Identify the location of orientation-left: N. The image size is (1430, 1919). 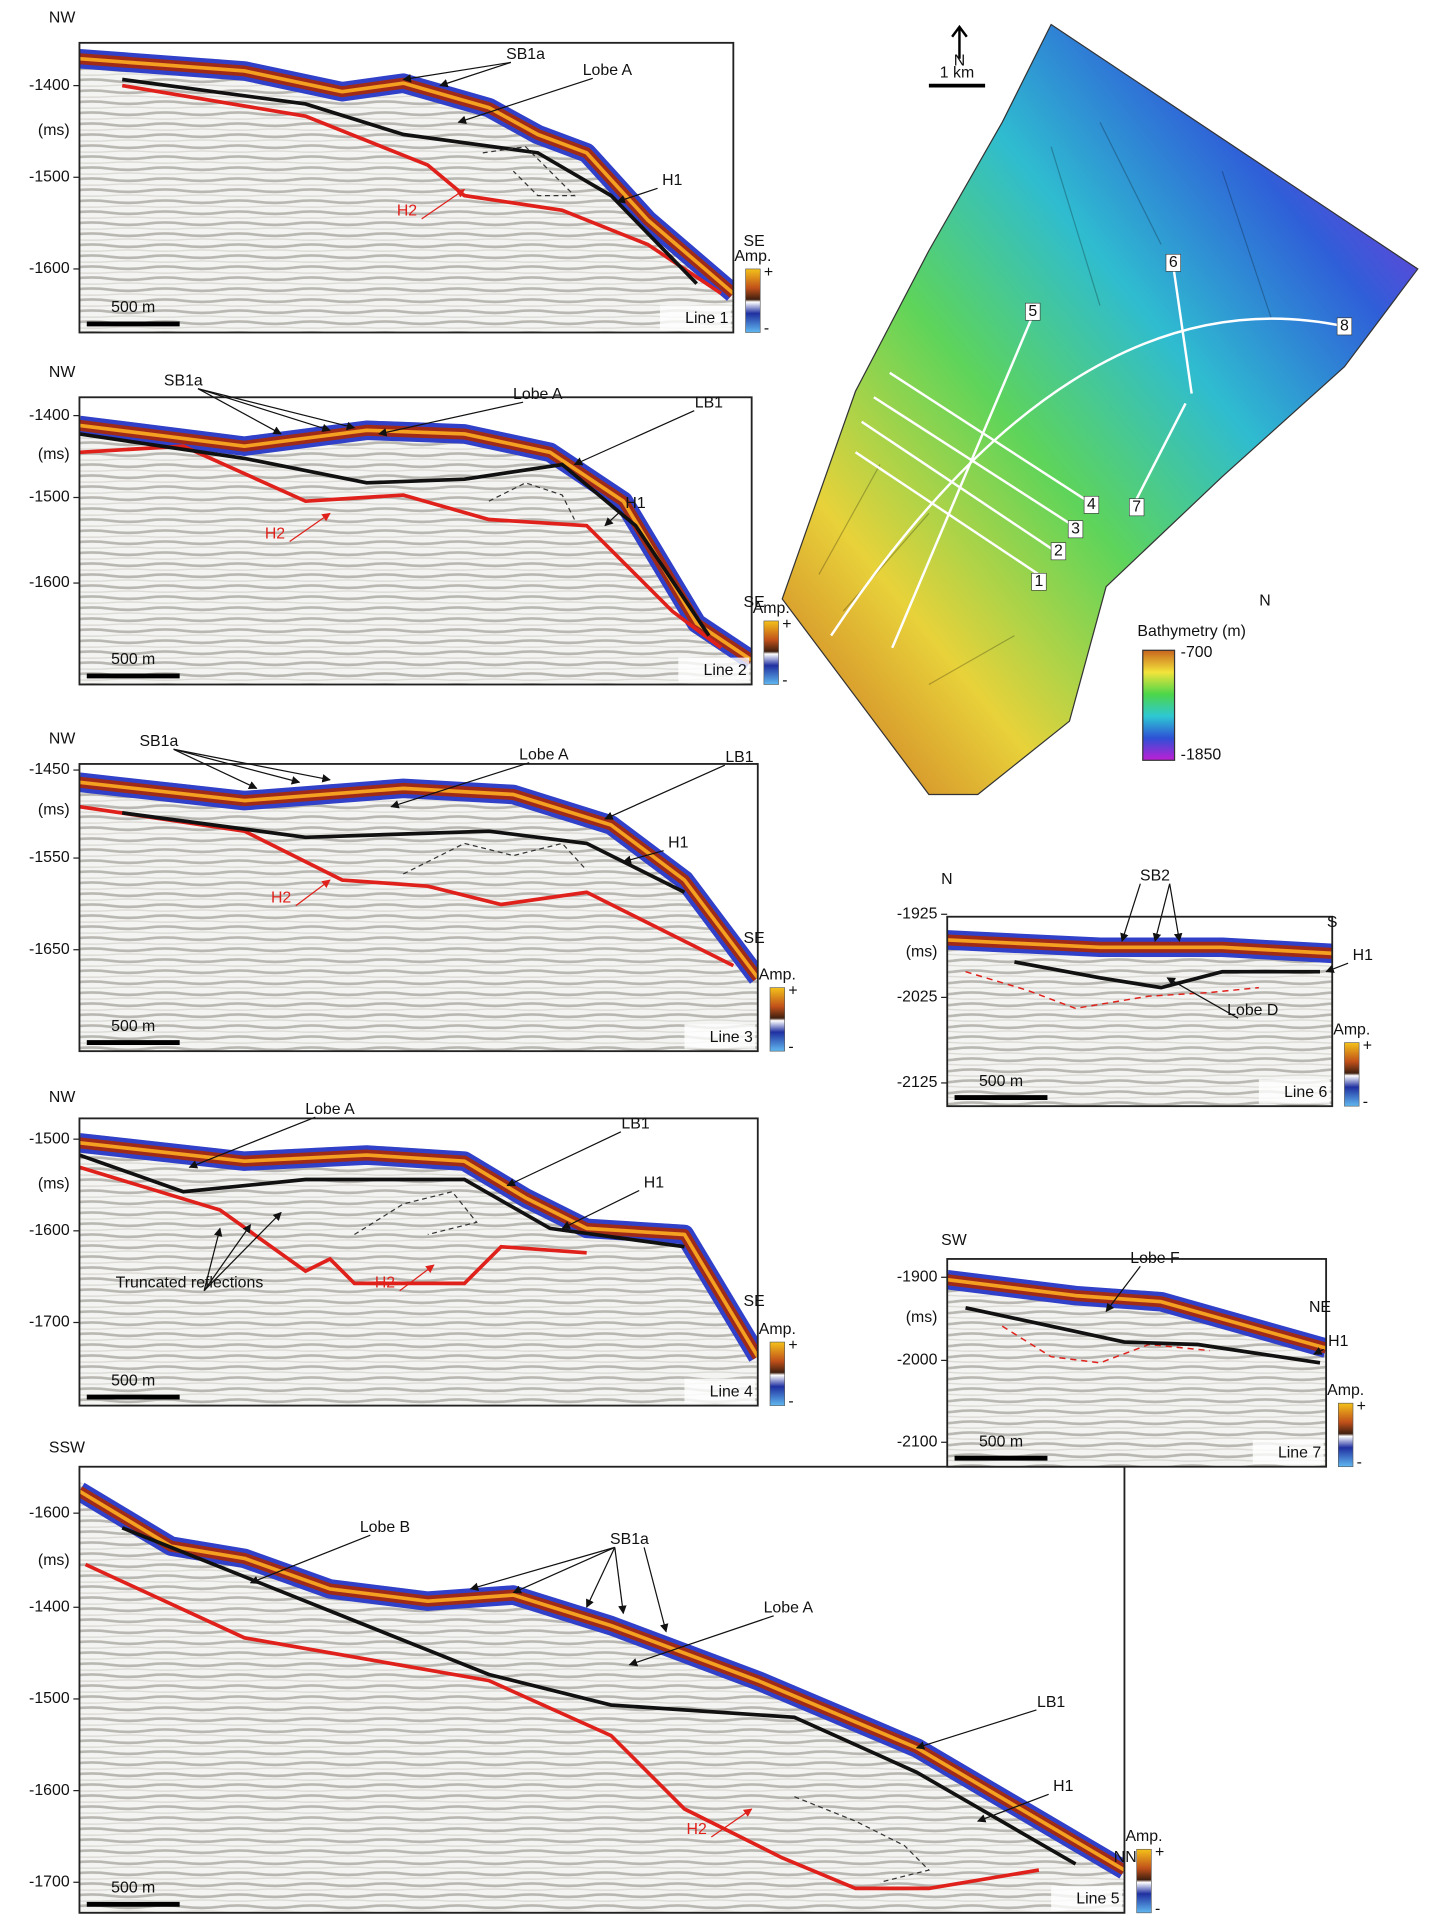
(946, 879).